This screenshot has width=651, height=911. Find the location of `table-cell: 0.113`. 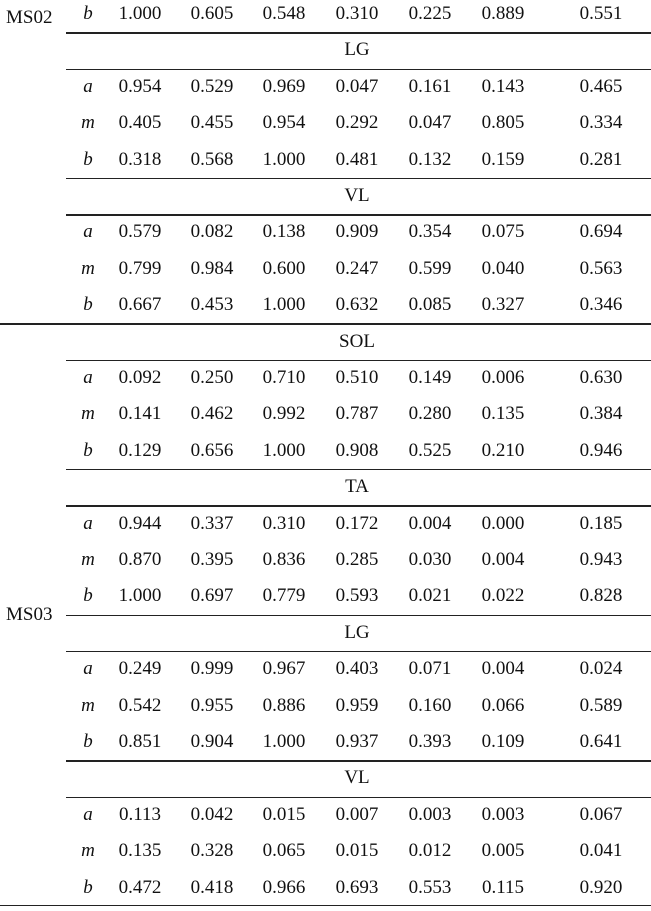

table-cell: 0.113 is located at coordinates (140, 814).